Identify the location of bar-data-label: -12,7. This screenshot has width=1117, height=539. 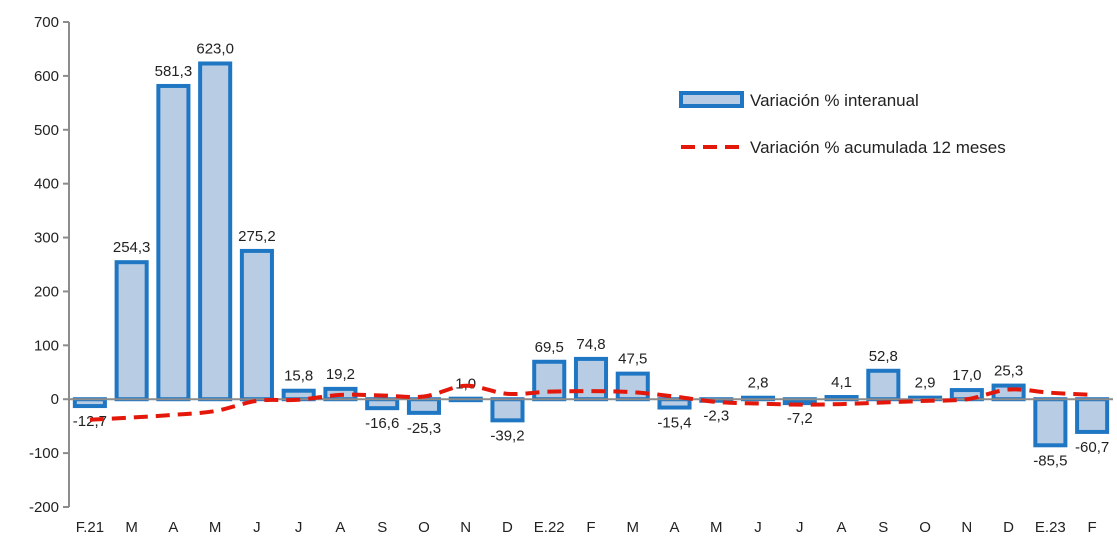
(90, 421).